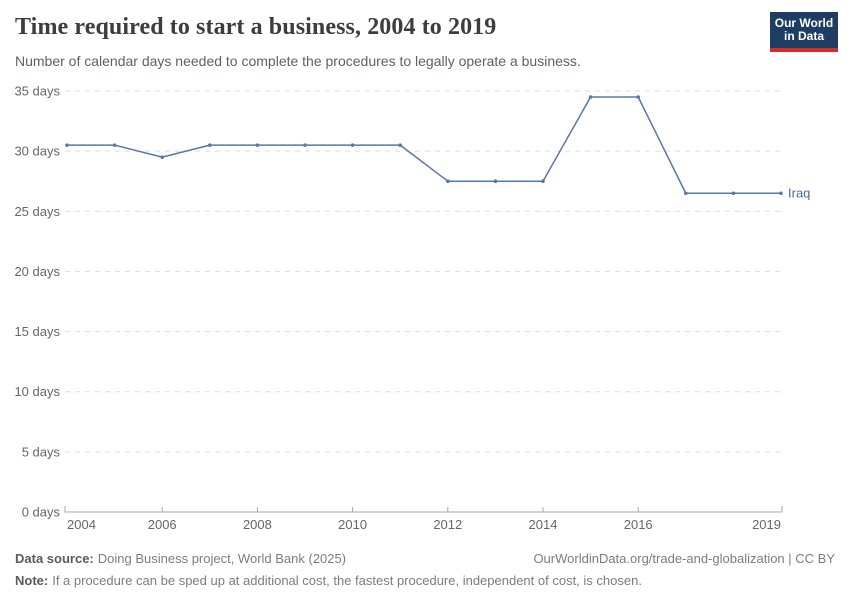 Image resolution: width=850 pixels, height=600 pixels. What do you see at coordinates (423, 509) in the screenshot?
I see `x-axis-line` at bounding box center [423, 509].